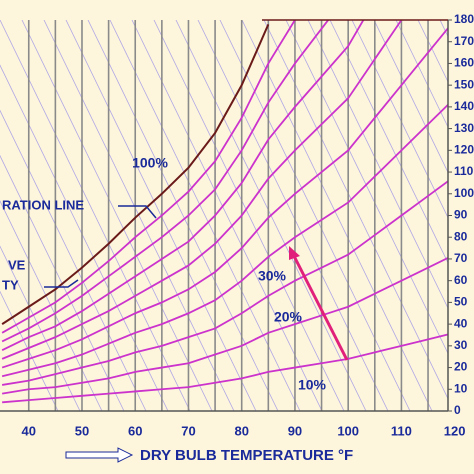  Describe the element at coordinates (150, 163) in the screenshot. I see `curve-label: 100%` at that location.